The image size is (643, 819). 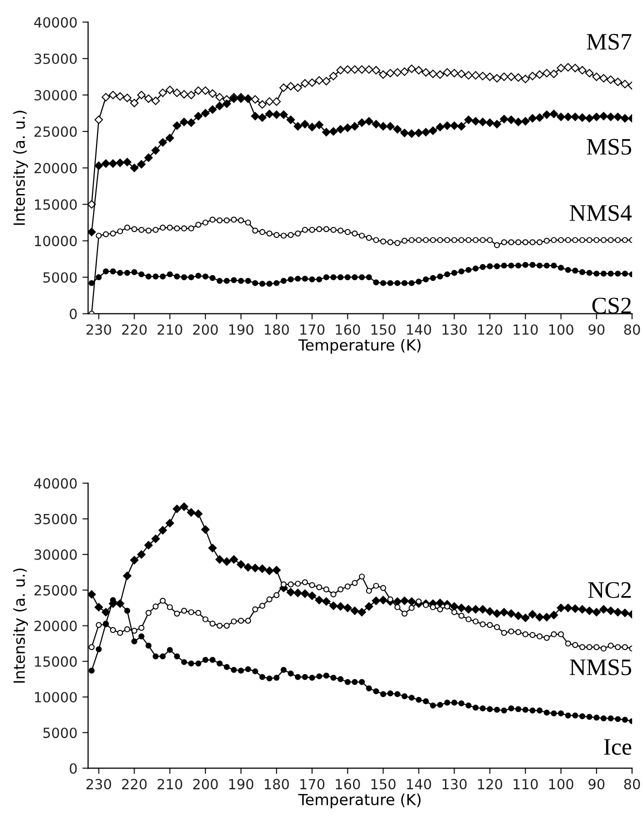 What do you see at coordinates (609, 146) in the screenshot?
I see `series-label: MS5` at bounding box center [609, 146].